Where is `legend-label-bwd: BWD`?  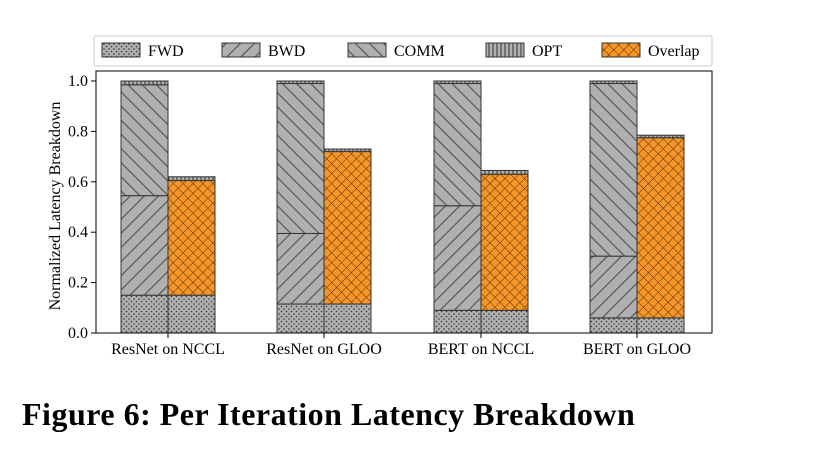
legend-label-bwd: BWD is located at coordinates (286, 51).